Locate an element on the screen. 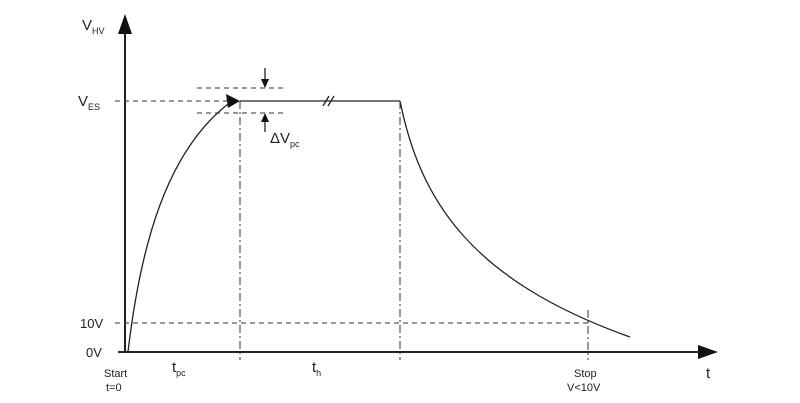 The height and width of the screenshot is (403, 800). y-arrow is located at coordinates (125, 24).